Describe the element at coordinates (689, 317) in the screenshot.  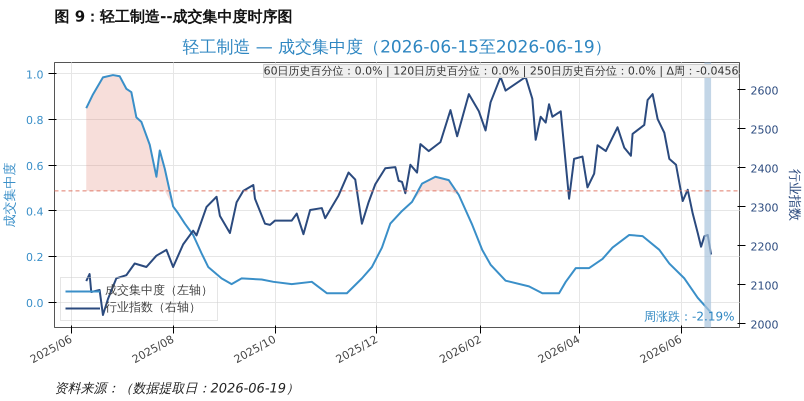
I see `annotation: 周涨跌：-2.19%` at that location.